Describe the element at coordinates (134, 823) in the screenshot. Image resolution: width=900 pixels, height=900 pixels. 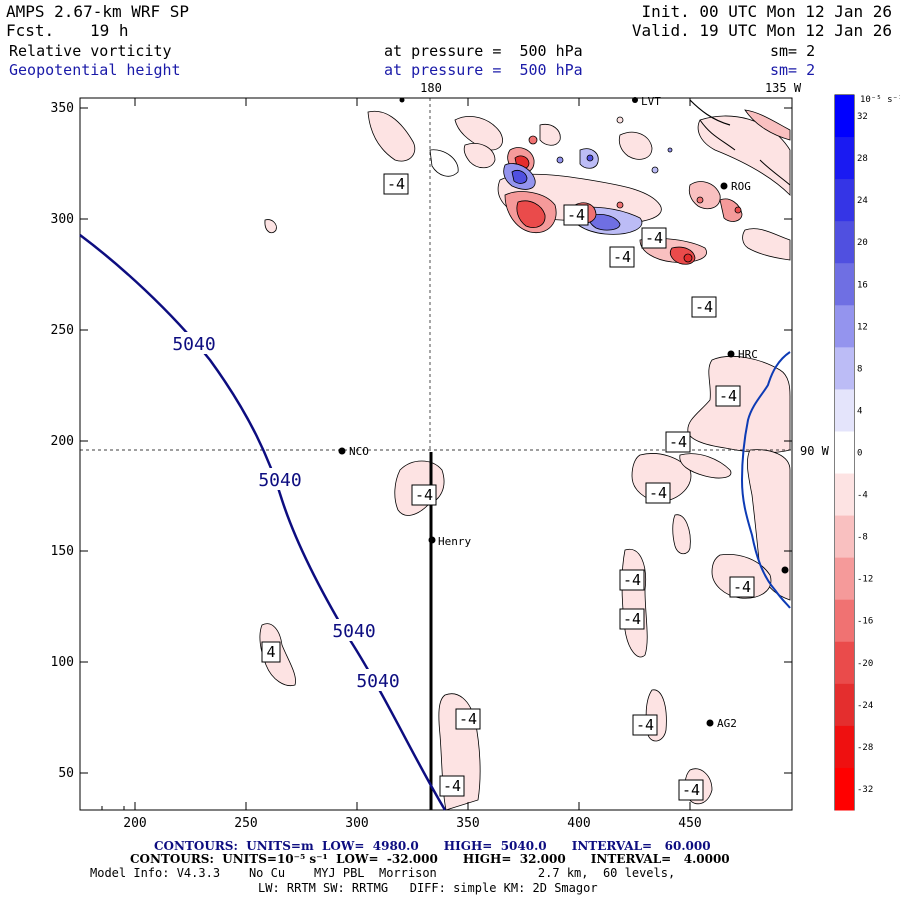
I see `x-tick-label: 200` at that location.